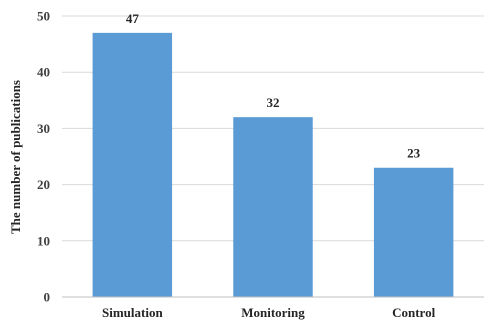 The image size is (489, 321). I want to click on y-tick-label-40: 40, so click(43, 72).